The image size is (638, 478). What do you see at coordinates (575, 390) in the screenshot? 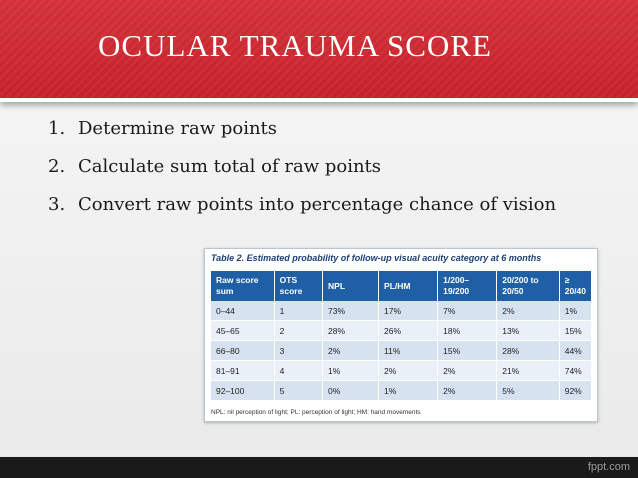
I see `table-cell: 92%` at bounding box center [575, 390].